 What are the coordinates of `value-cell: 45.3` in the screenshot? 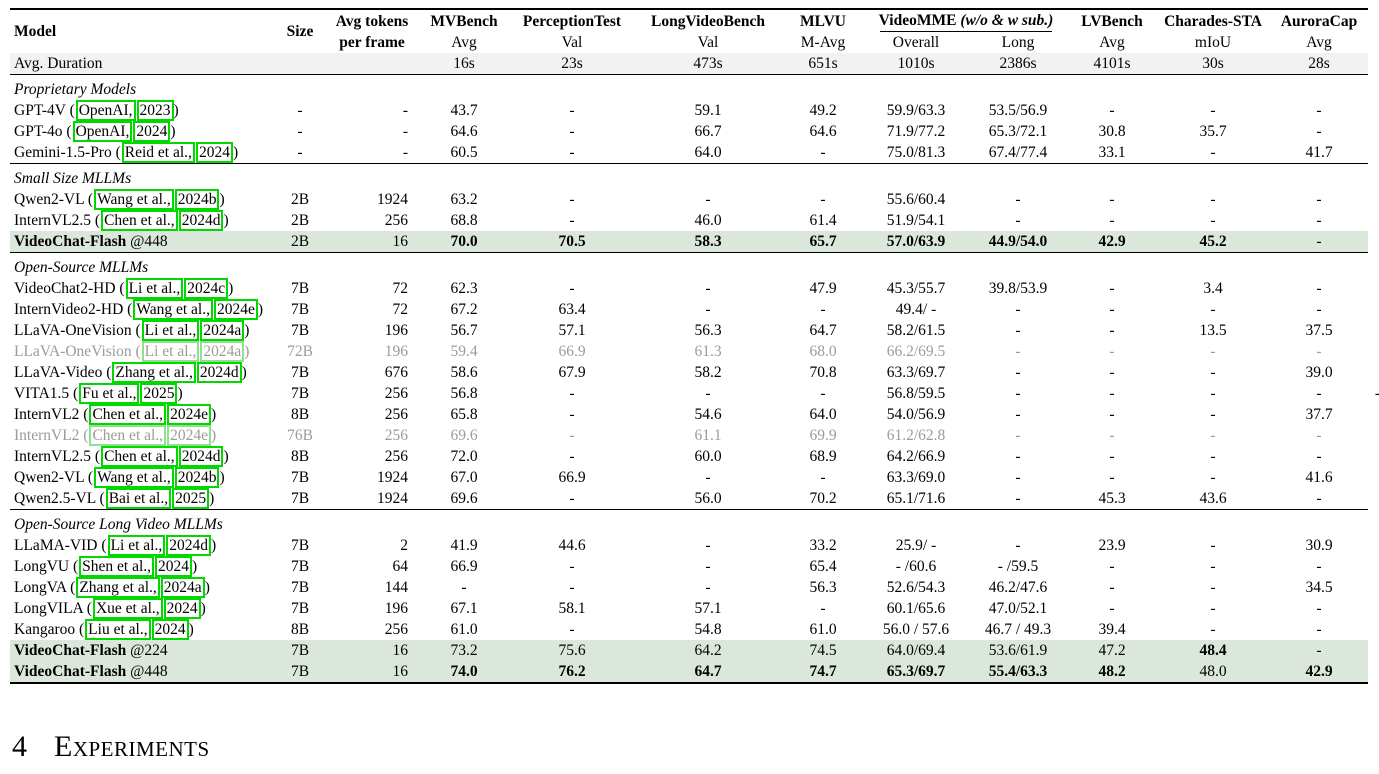 It's located at (1112, 498).